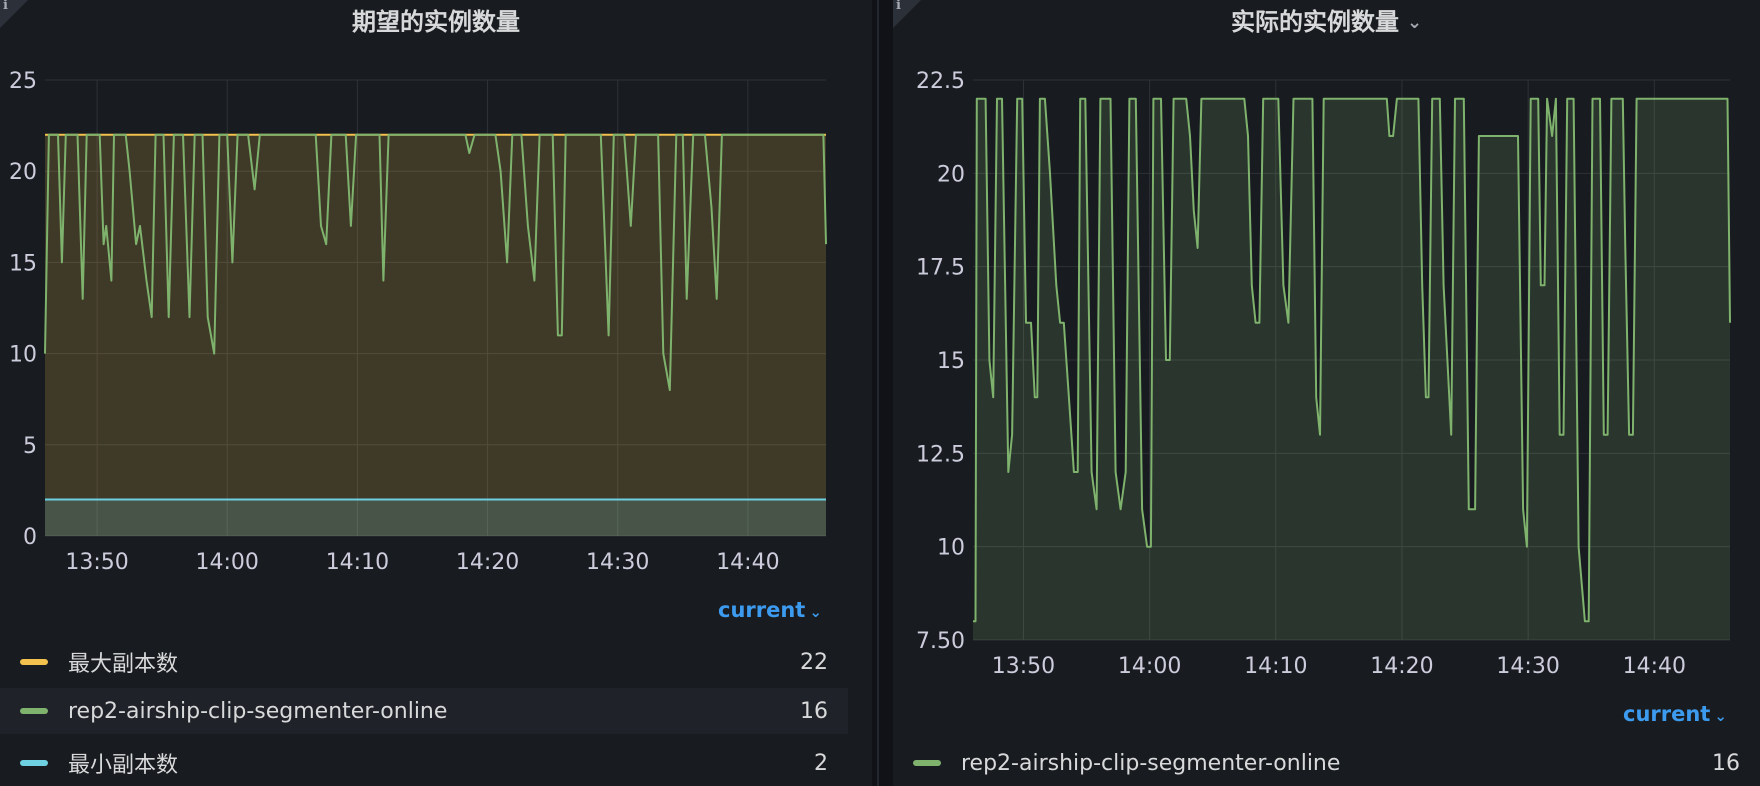 Image resolution: width=1760 pixels, height=786 pixels. What do you see at coordinates (435, 517) in the screenshot?
I see `series-area` at bounding box center [435, 517].